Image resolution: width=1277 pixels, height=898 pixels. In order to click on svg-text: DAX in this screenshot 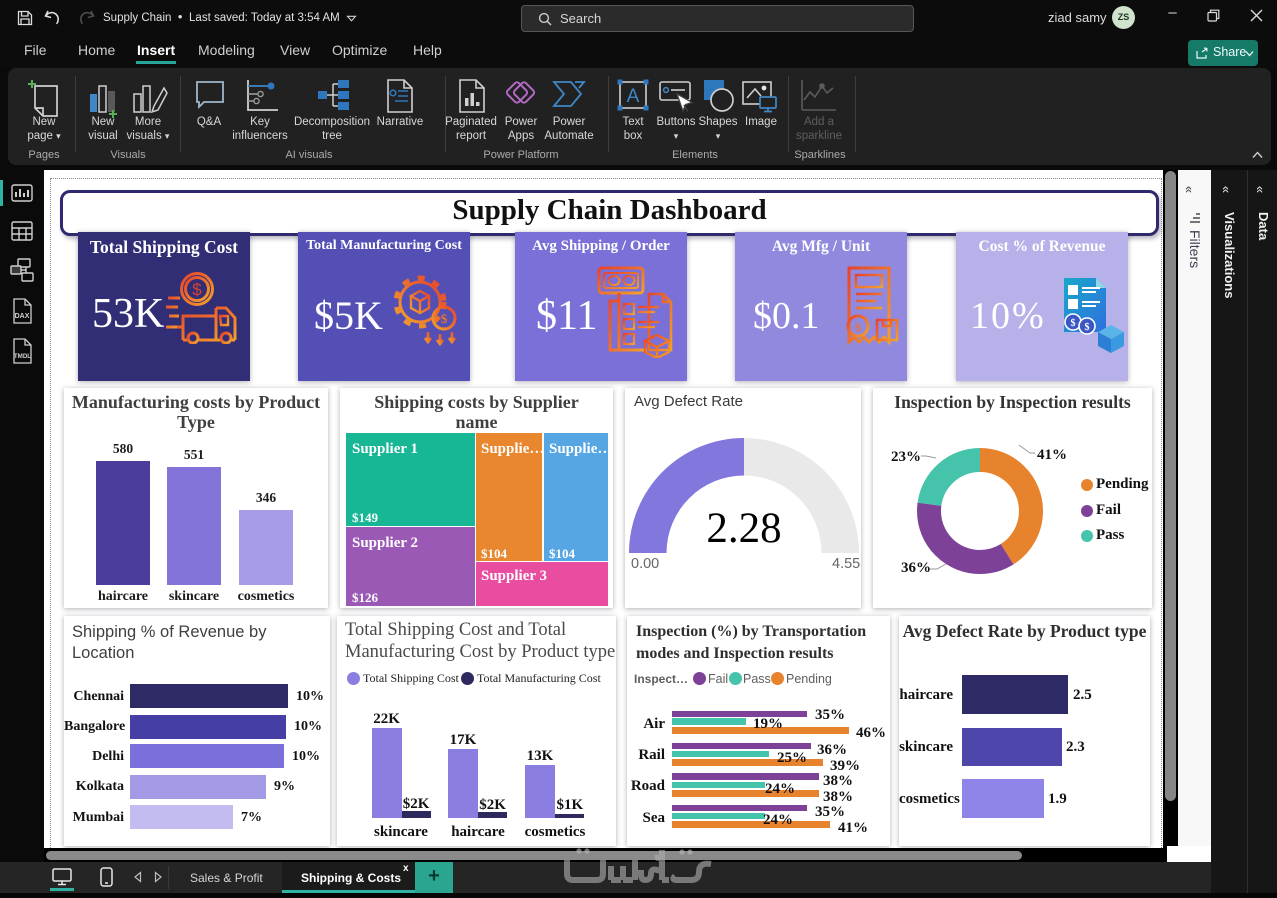, I will do `click(22, 316)`.